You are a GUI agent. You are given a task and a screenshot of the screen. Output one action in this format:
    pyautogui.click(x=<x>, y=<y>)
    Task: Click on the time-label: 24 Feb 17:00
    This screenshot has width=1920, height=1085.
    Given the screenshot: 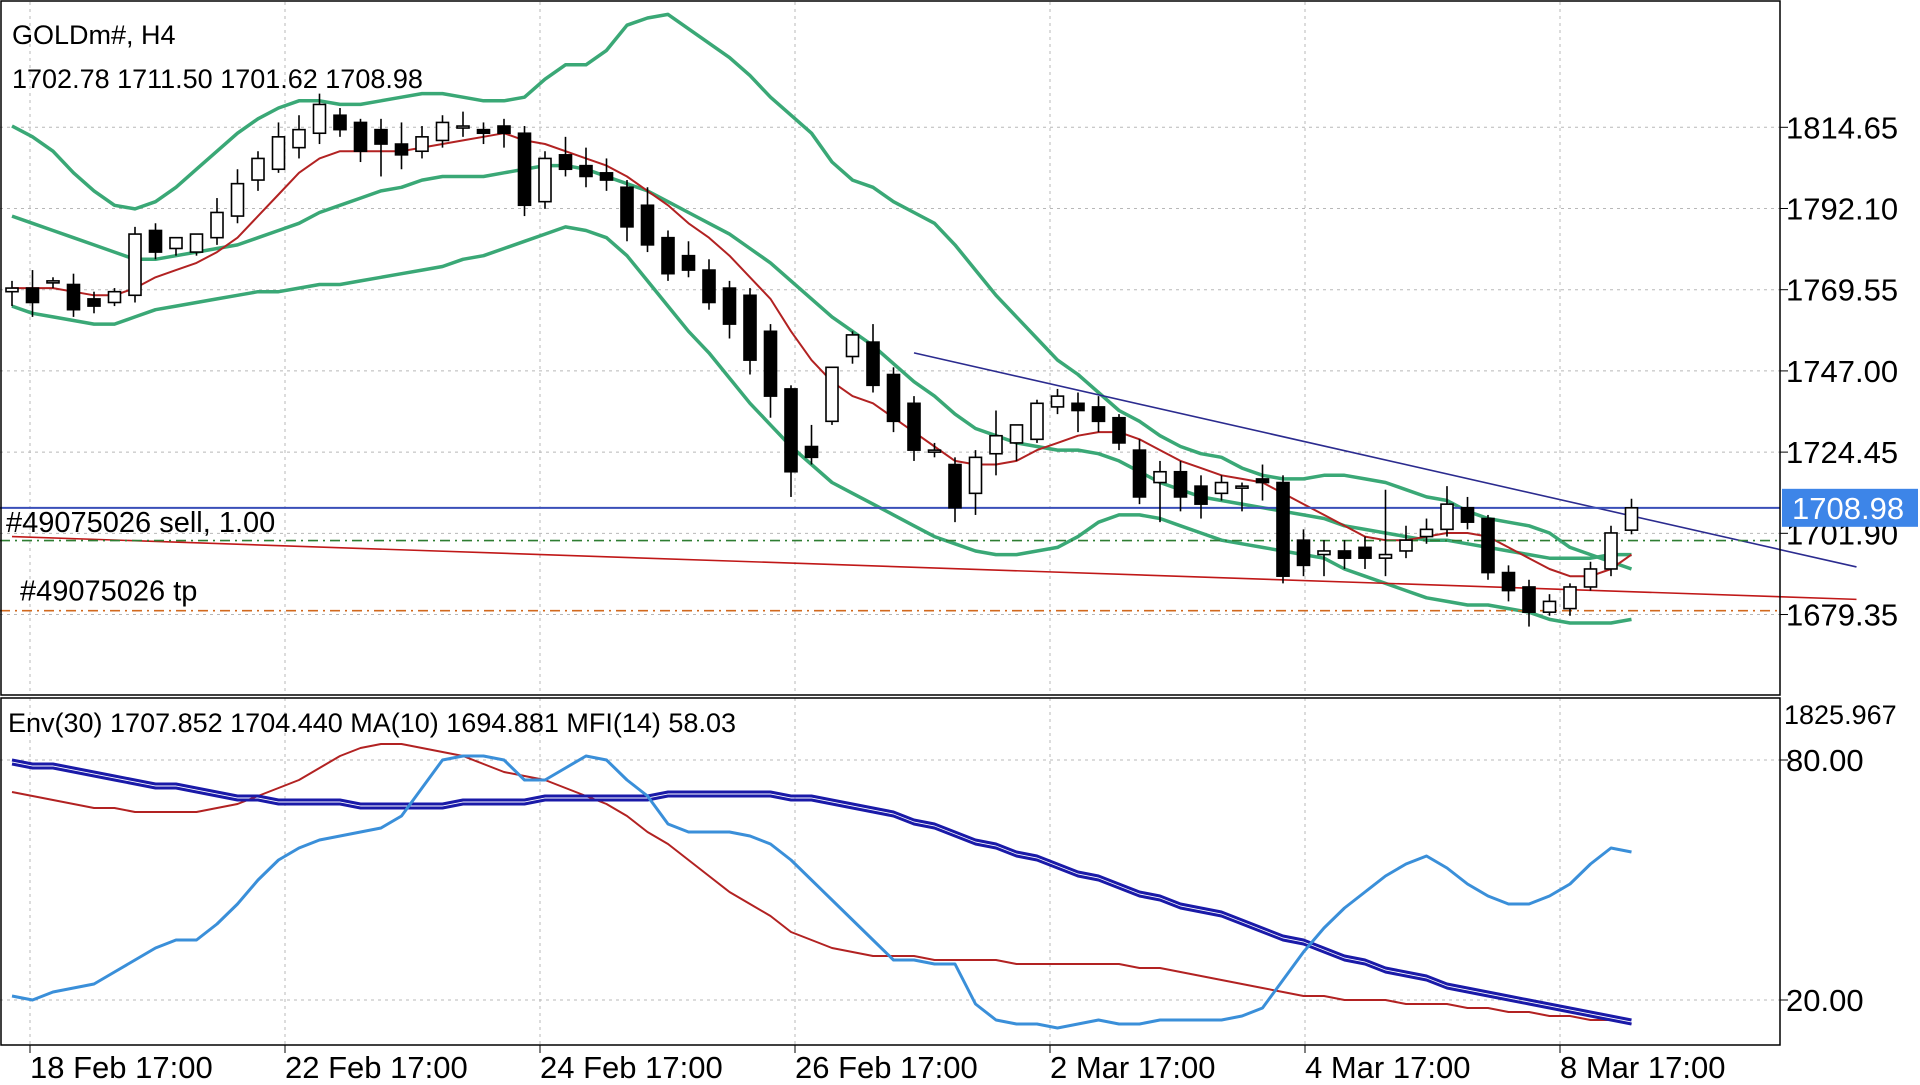 What is the action you would take?
    pyautogui.click(x=631, y=1065)
    